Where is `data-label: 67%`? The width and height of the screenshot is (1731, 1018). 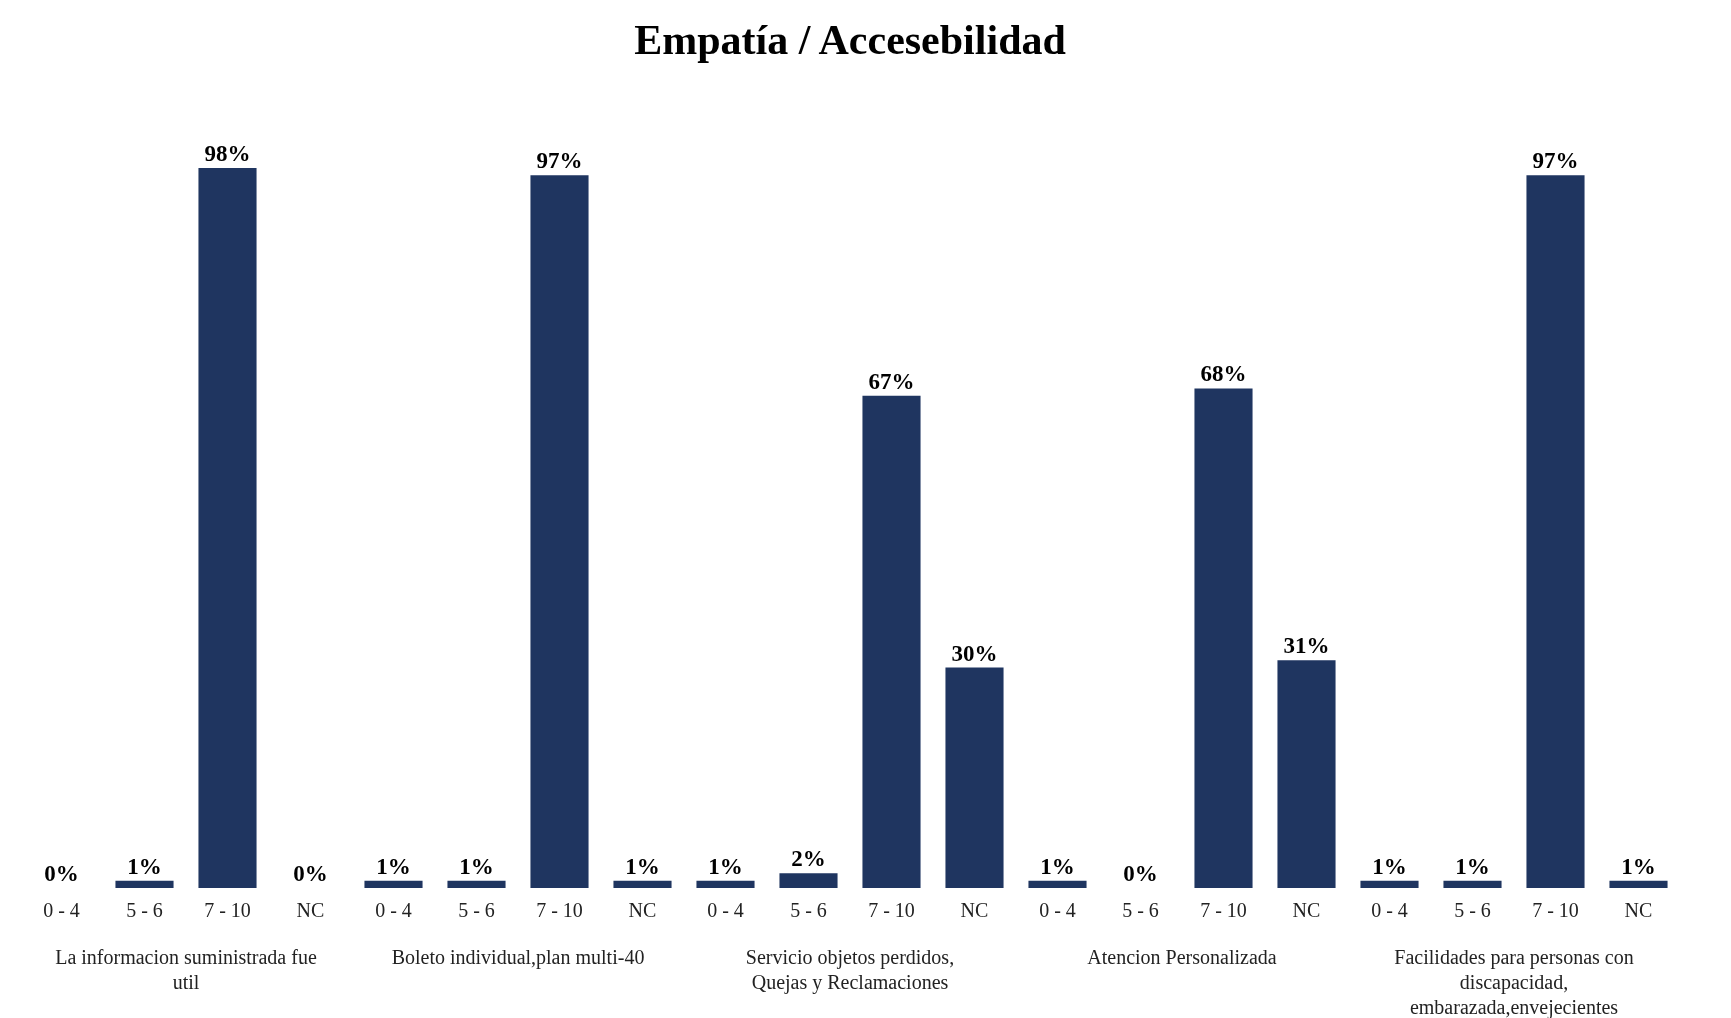 data-label: 67% is located at coordinates (891, 381).